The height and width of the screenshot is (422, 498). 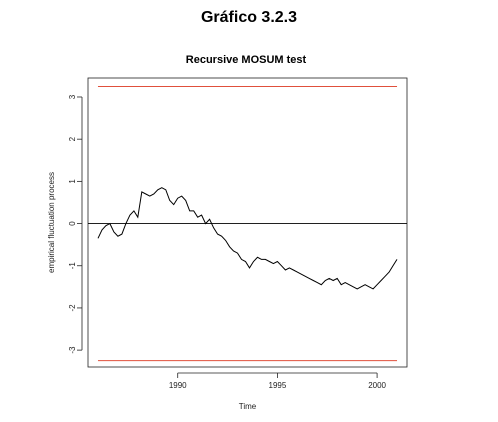 I want to click on x-tick-label: 2000, so click(x=377, y=385).